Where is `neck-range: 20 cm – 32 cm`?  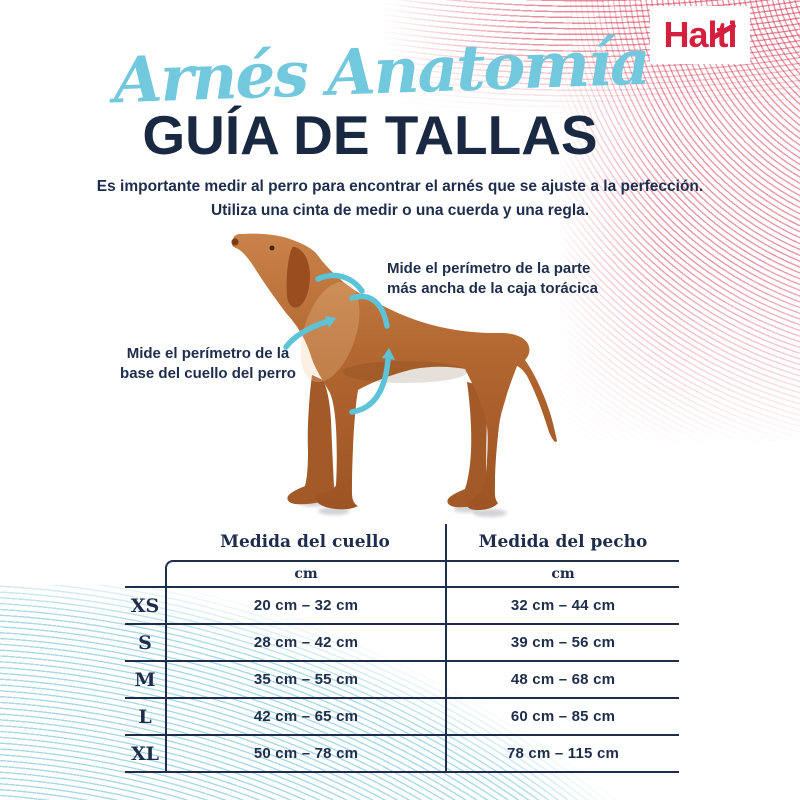
neck-range: 20 cm – 32 cm is located at coordinates (305, 605).